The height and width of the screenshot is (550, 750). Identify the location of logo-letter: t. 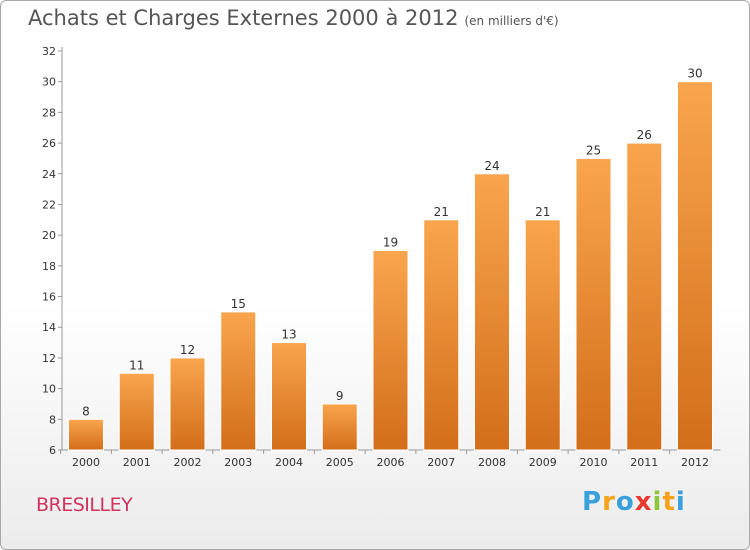
(669, 502).